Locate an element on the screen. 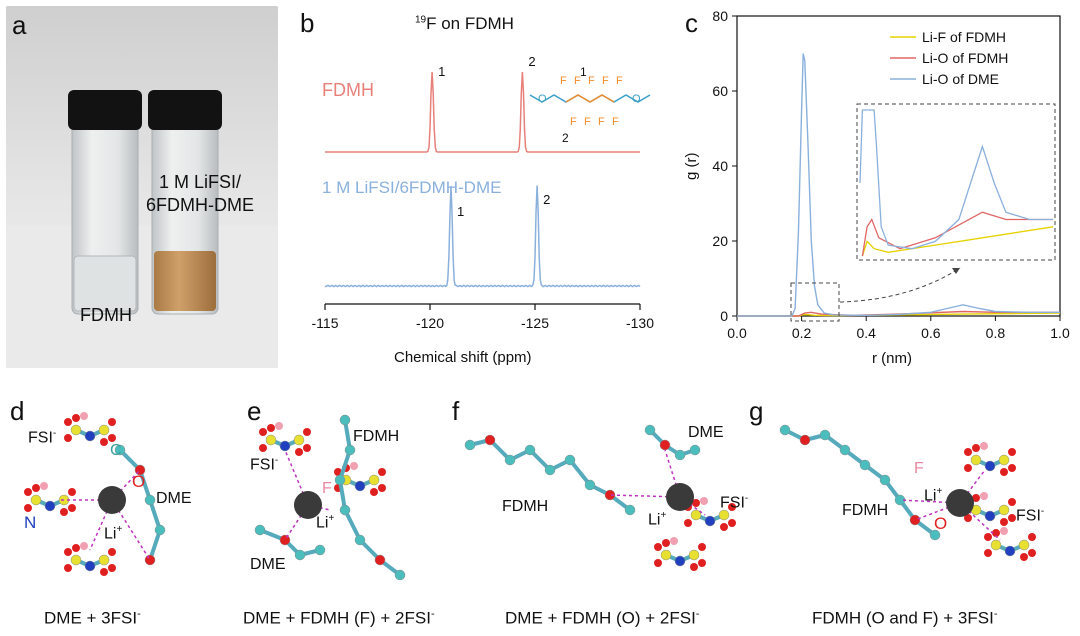 Image resolution: width=1080 pixels, height=636 pixels. rdf-x-tick-label: 0.6 is located at coordinates (931, 333).